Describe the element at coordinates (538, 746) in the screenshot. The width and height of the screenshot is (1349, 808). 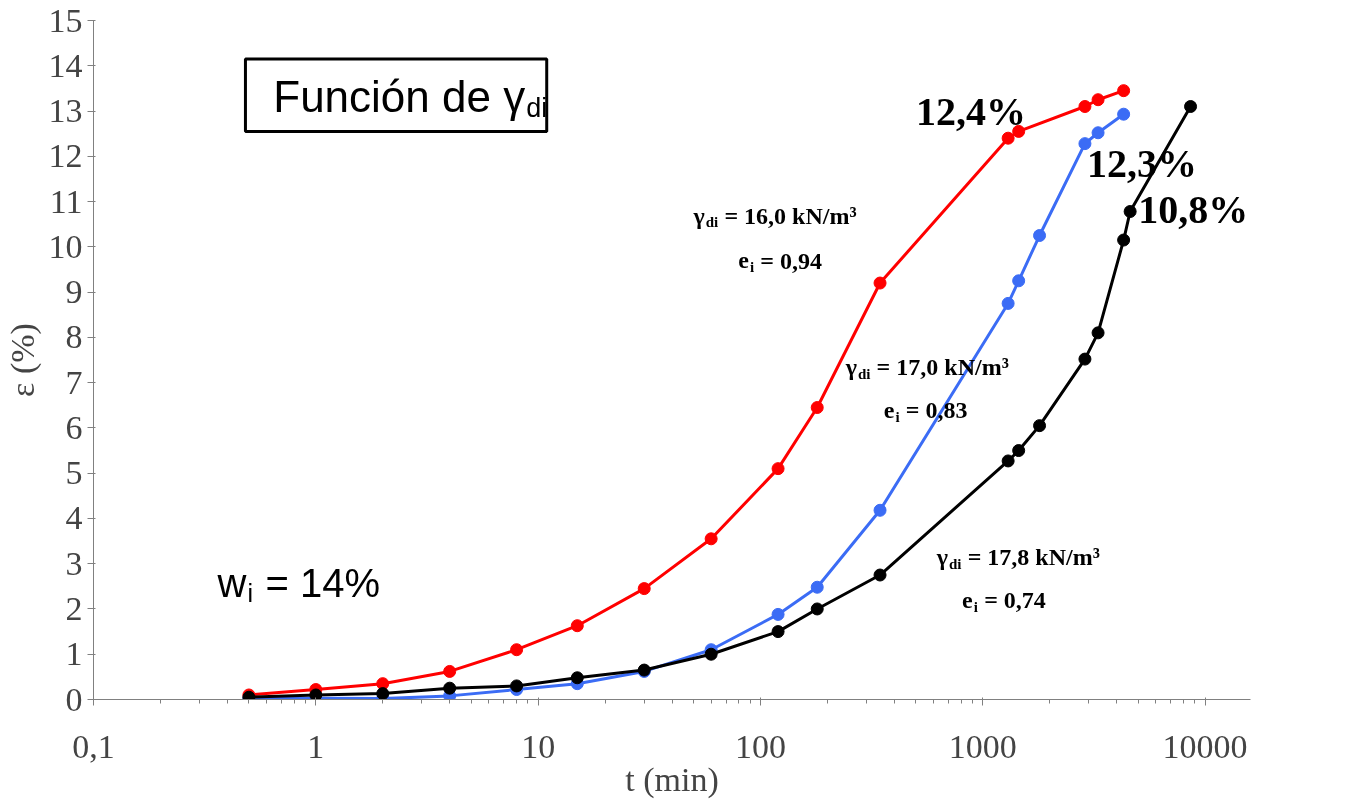
I see `x-tick-label: 10` at that location.